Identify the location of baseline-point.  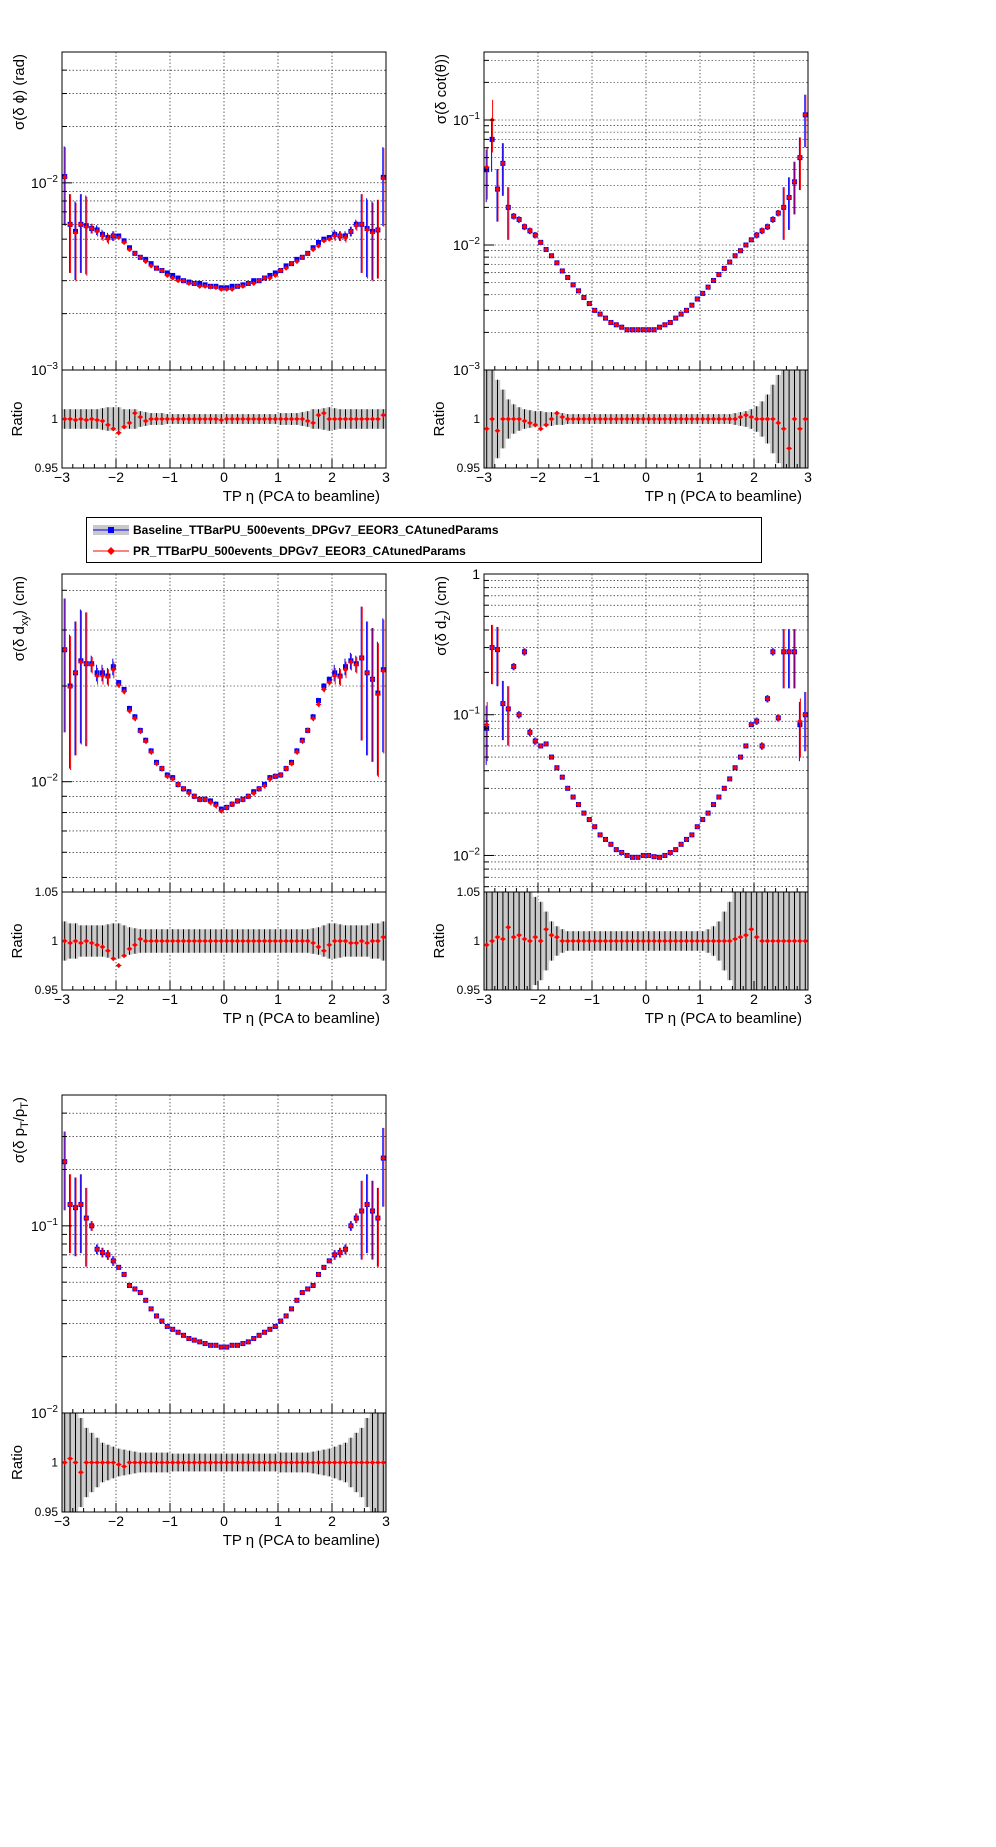
(324, 686).